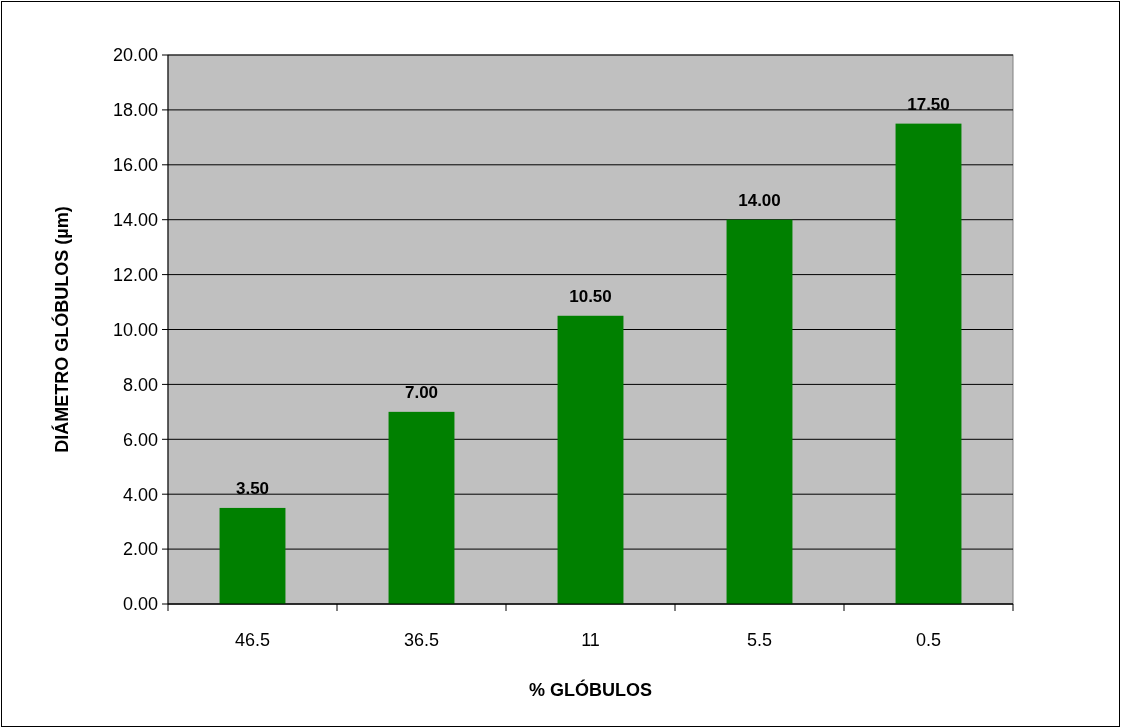  I want to click on x-tick-label: 46.5, so click(252, 640).